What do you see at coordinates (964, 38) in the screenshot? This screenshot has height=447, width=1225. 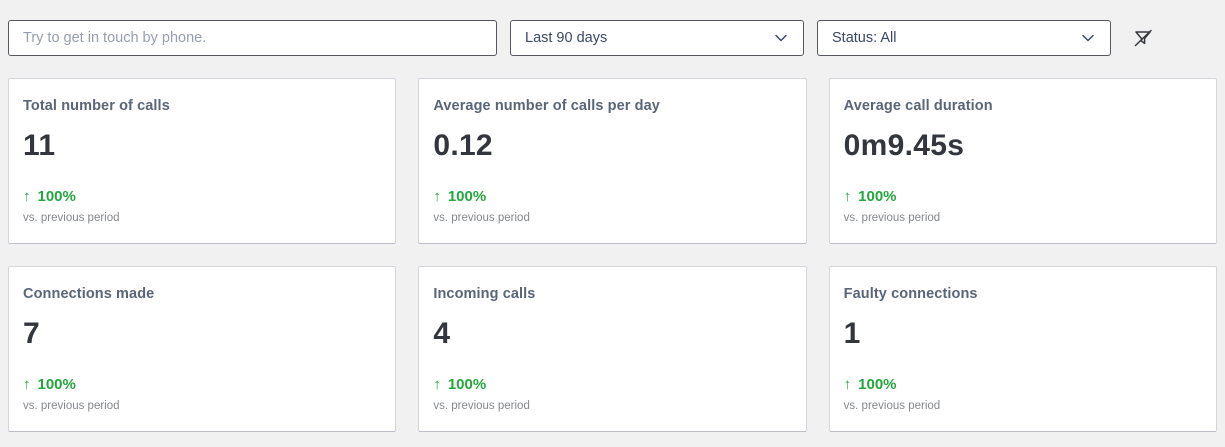 I see `status-dropdown: Status: All` at bounding box center [964, 38].